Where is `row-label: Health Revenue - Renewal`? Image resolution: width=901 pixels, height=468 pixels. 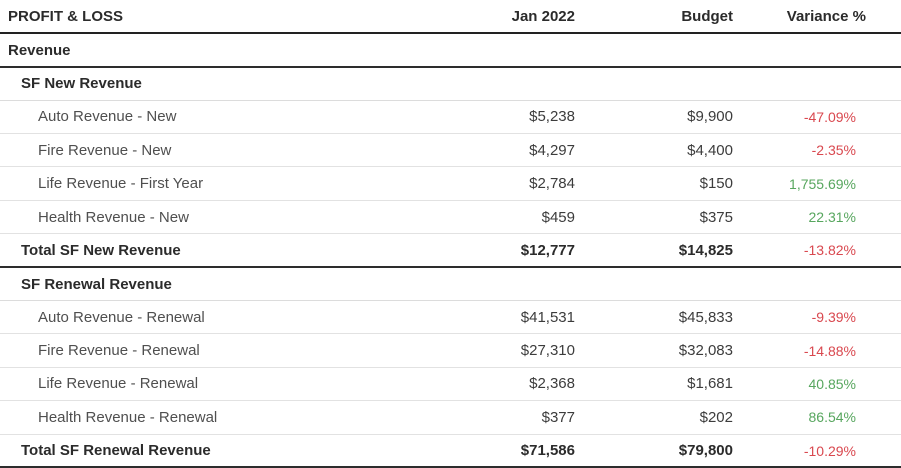
row-label: Health Revenue - Renewal is located at coordinates (207, 417).